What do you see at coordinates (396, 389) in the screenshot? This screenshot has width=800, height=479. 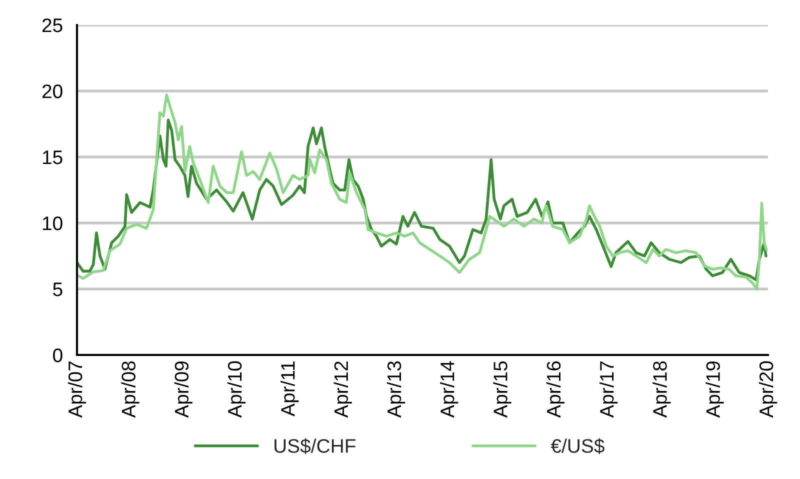 I see `x-tick-label: Apr/13` at bounding box center [396, 389].